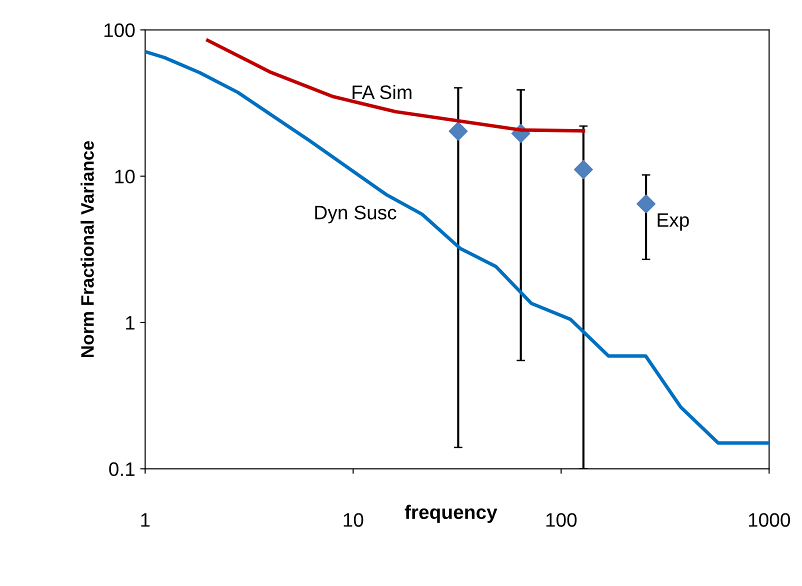 This screenshot has height=586, width=802. Describe the element at coordinates (121, 469) in the screenshot. I see `y-tick-label: 0.1` at that location.